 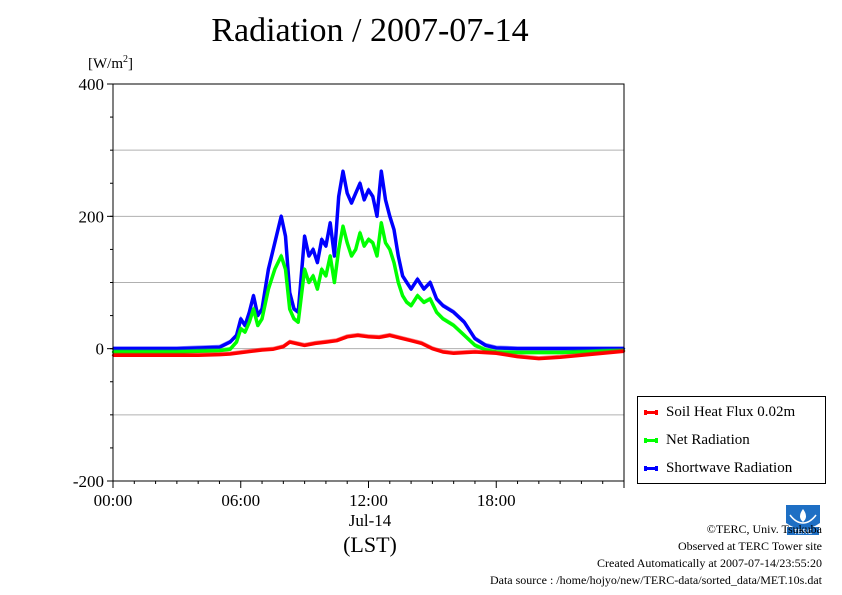 I want to click on legend-item-soil: Soil Heat Flux 0.02m, so click(x=719, y=412).